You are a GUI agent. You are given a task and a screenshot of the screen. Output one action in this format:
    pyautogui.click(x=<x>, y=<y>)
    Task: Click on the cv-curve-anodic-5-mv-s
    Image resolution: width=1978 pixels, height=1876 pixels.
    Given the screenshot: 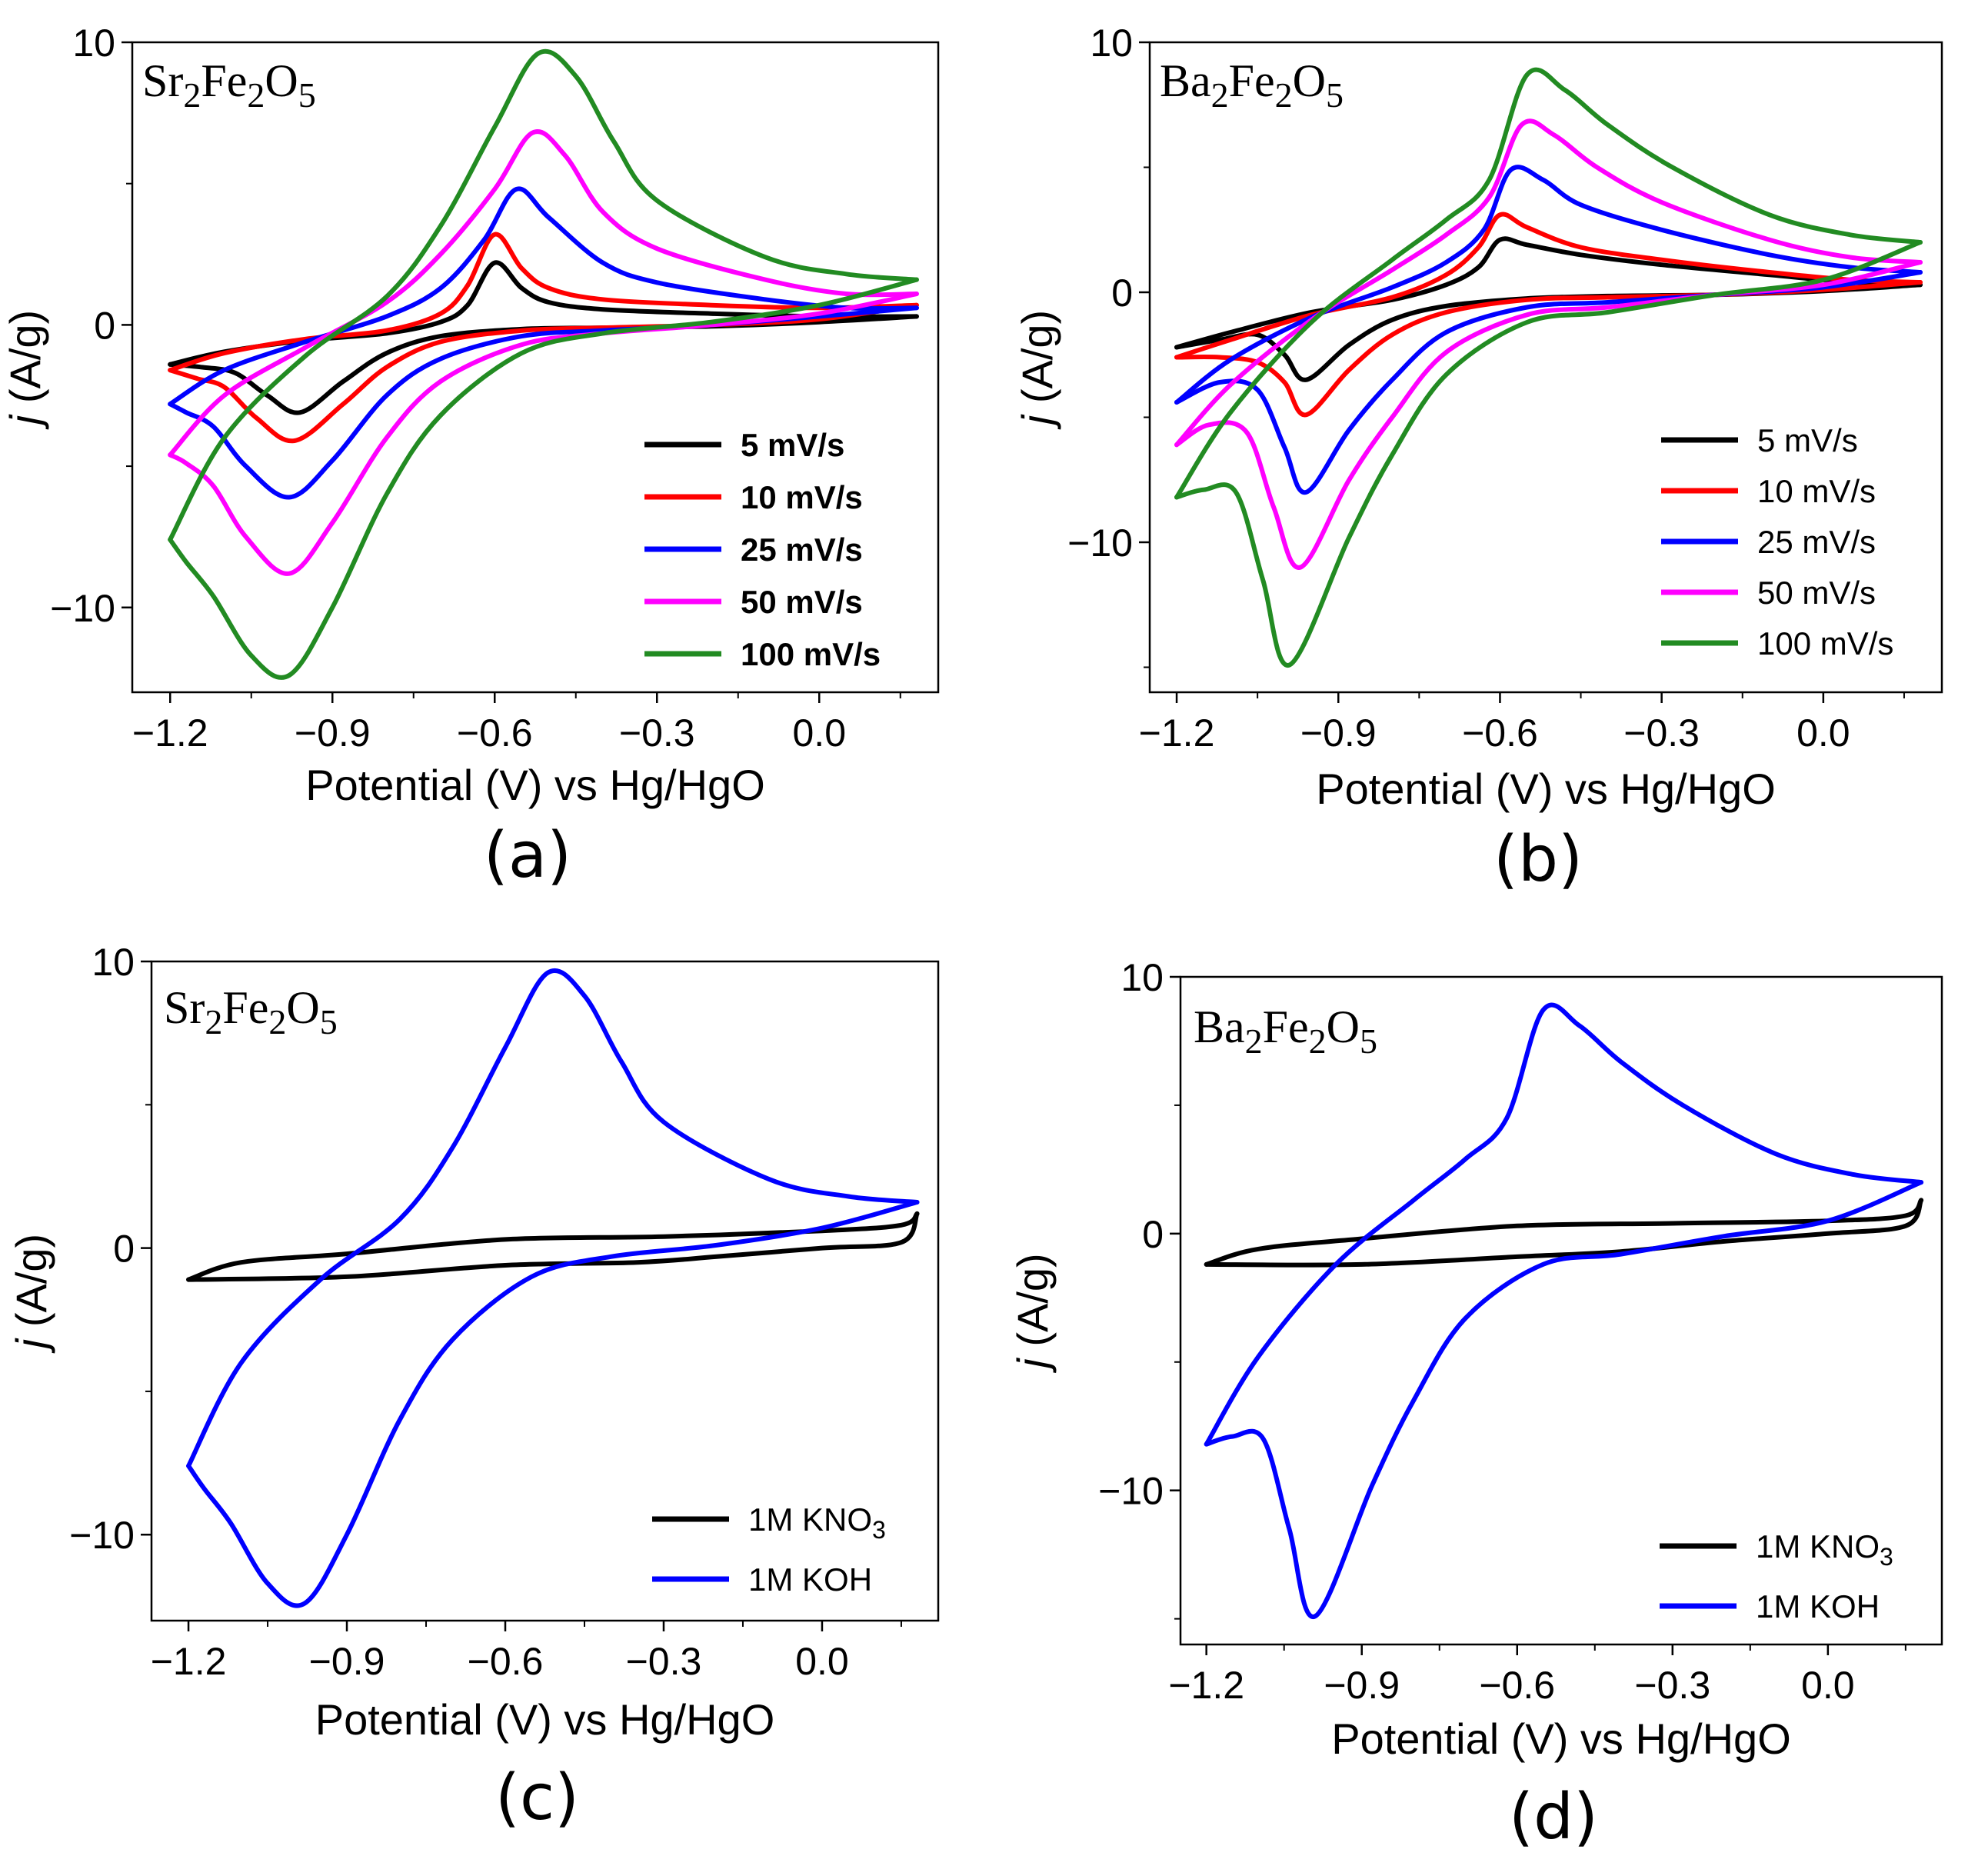 What is the action you would take?
    pyautogui.click(x=1548, y=293)
    